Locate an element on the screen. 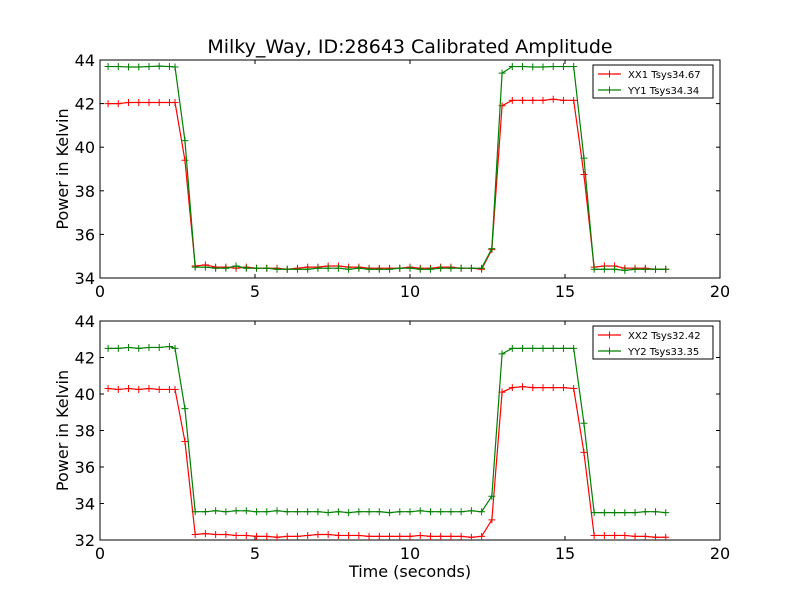 This screenshot has width=800, height=600. chart1-ytick-label: 40 is located at coordinates (85, 147).